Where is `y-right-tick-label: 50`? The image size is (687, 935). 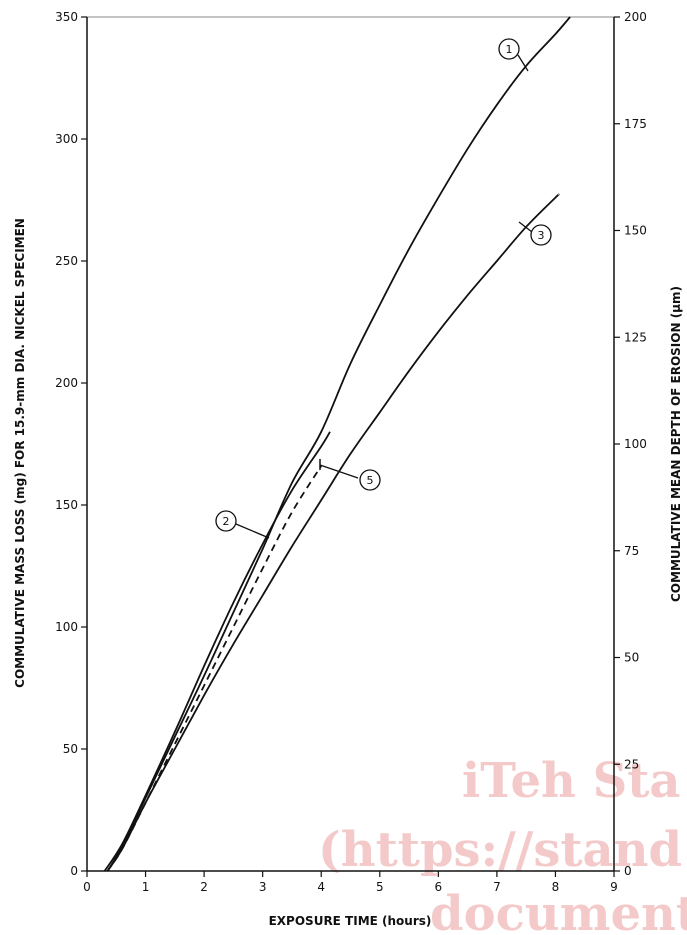 y-right-tick-label: 50 is located at coordinates (631, 658).